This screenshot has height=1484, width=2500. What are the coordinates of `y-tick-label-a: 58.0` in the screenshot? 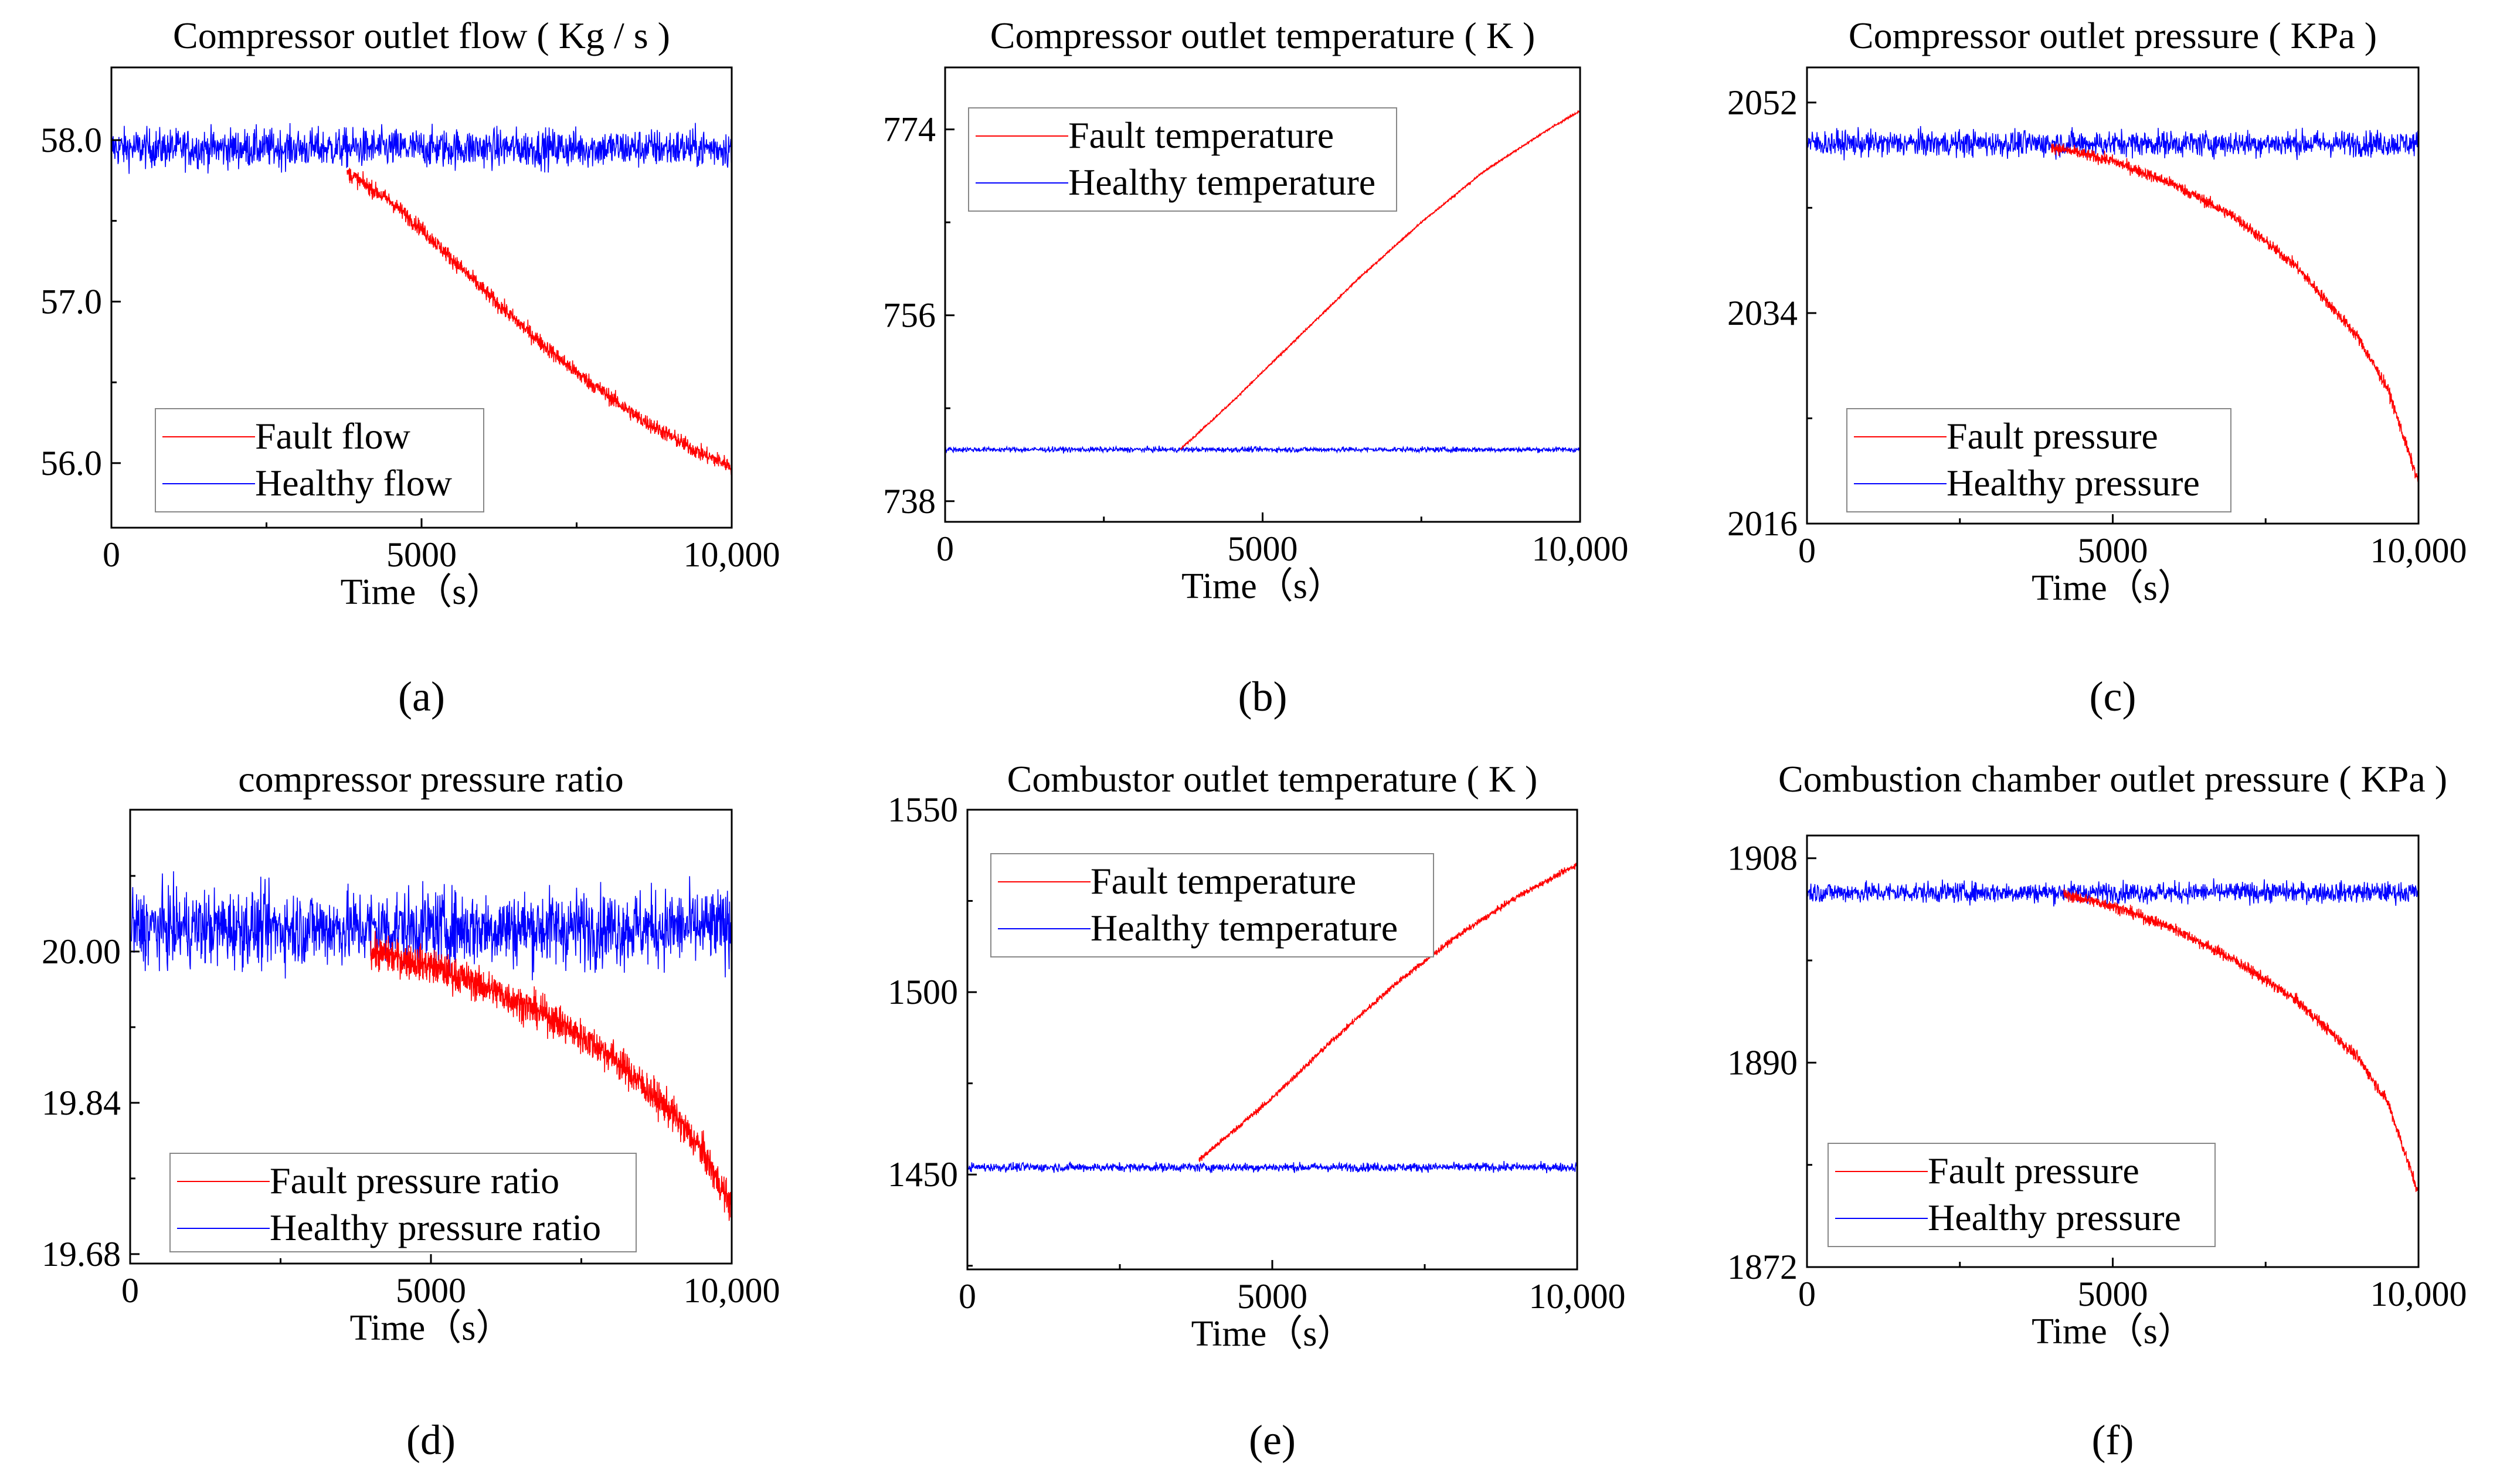 It's located at (71, 140).